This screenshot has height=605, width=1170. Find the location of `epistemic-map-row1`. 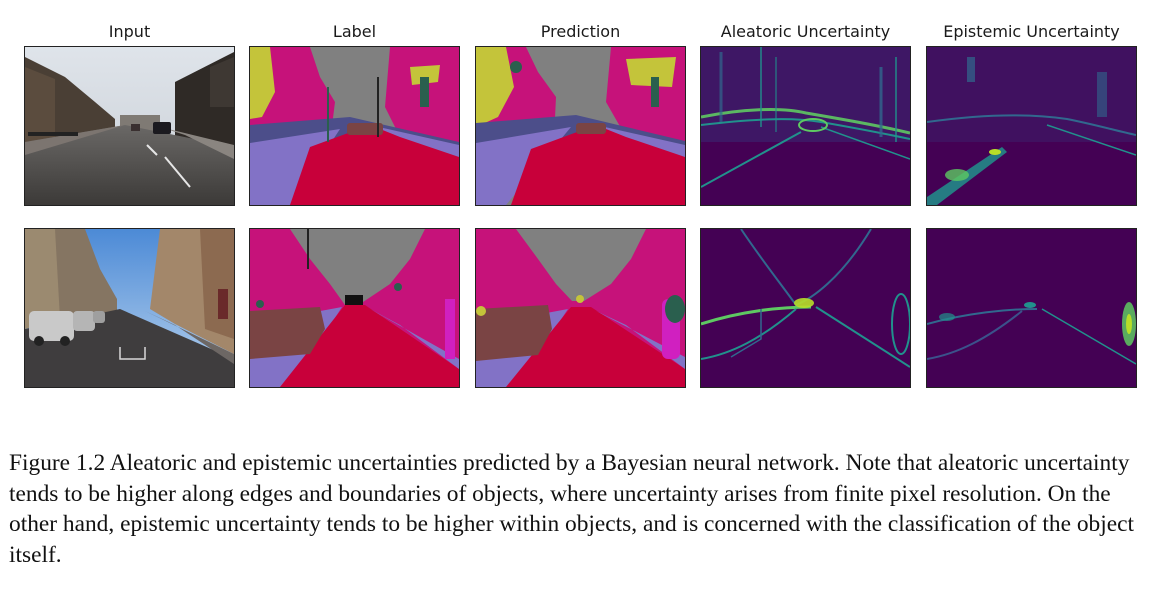

epistemic-map-row1 is located at coordinates (1031, 126).